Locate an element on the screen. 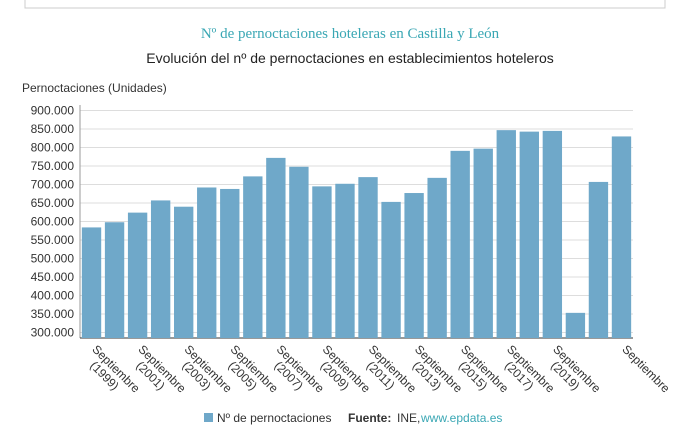 This screenshot has width=690, height=444. x-tick-label: Septiembre(2009) is located at coordinates (342, 373).